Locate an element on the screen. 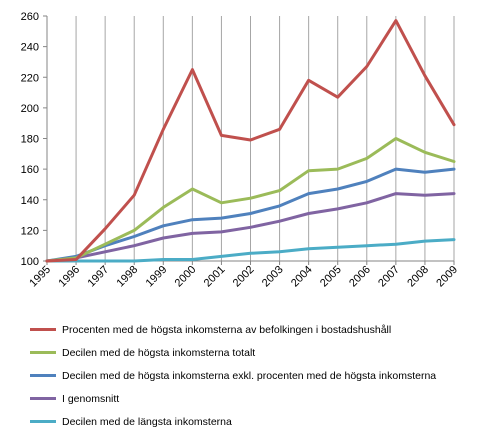 The width and height of the screenshot is (480, 438). legend-item: Decilen med de högsta inkomsterna totalt is located at coordinates (252, 352).